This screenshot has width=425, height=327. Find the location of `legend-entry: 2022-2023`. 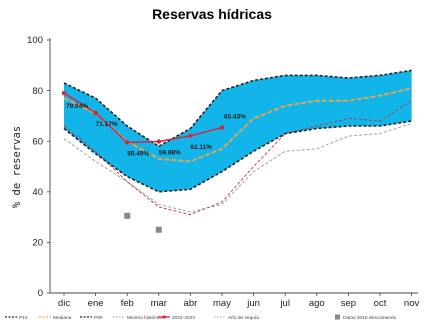

legend-entry: 2022-2023 is located at coordinates (176, 318).